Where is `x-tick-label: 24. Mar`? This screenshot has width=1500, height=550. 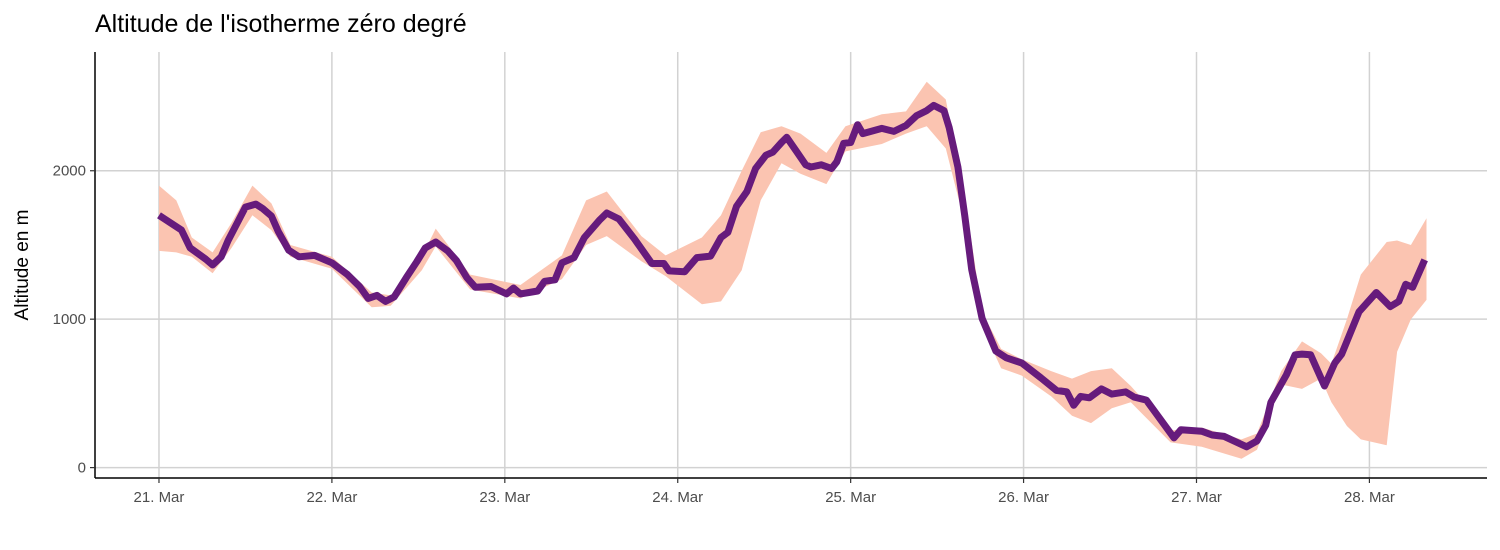
x-tick-label: 24. Mar is located at coordinates (677, 497).